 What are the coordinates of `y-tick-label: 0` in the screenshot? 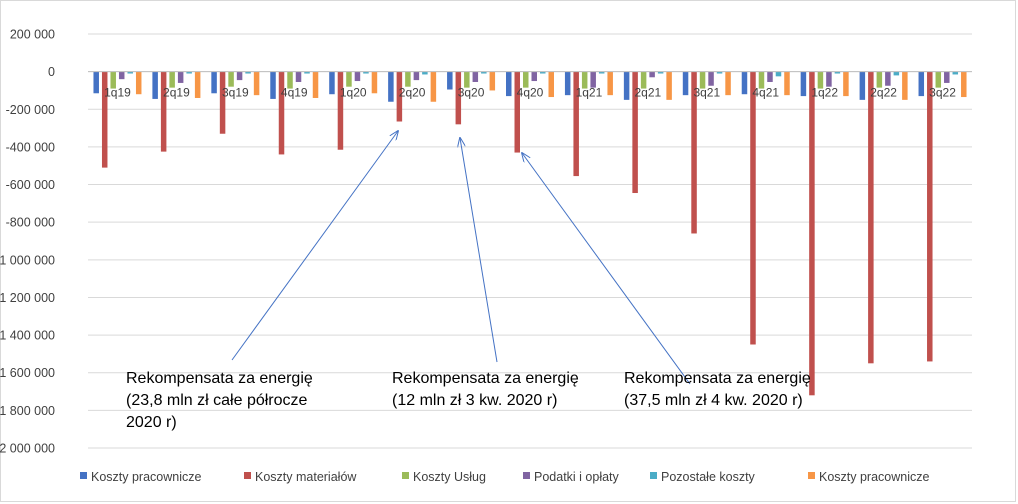 It's located at (51, 72).